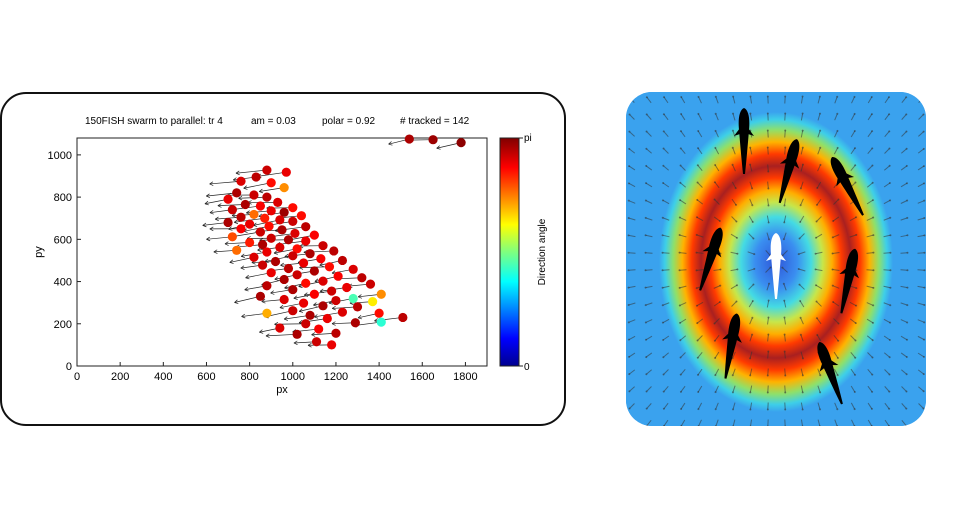 This screenshot has width=960, height=506. Describe the element at coordinates (528, 138) in the screenshot. I see `colorbar-max-label: pi` at that location.